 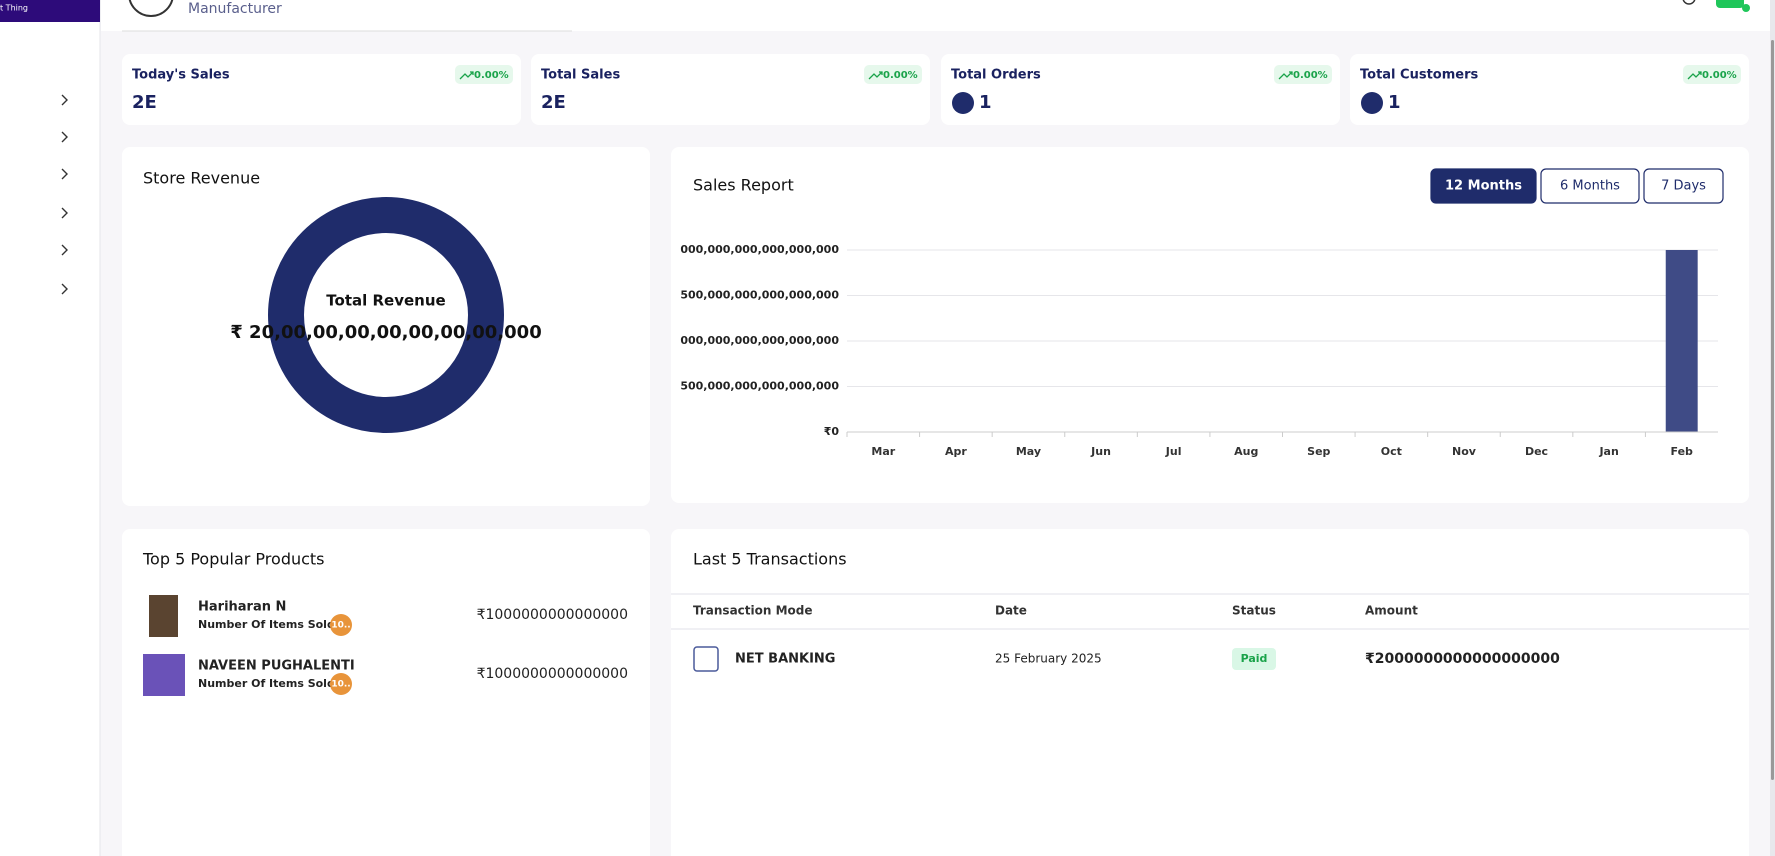 I want to click on range-button-label: 7 Days, so click(x=1683, y=186).